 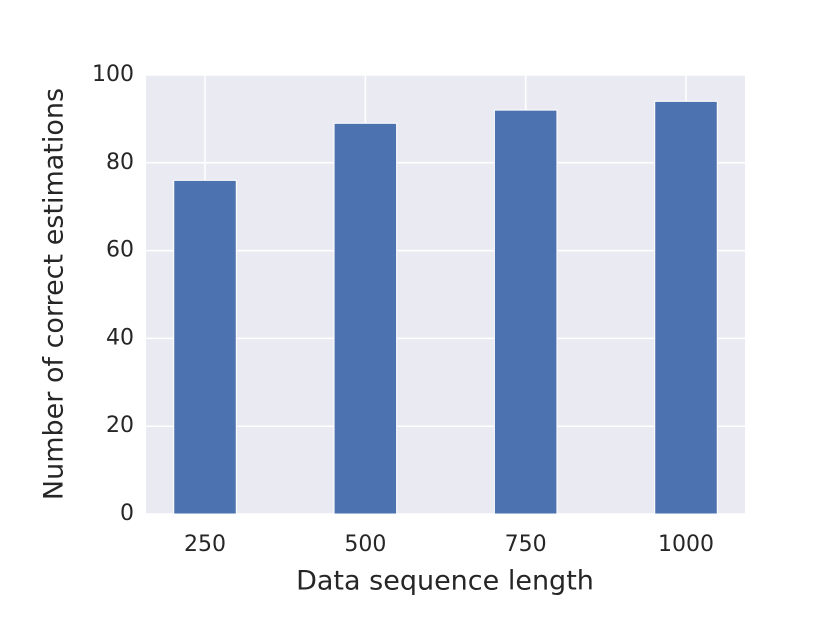 What do you see at coordinates (526, 544) in the screenshot?
I see `x-tick-label: 750` at bounding box center [526, 544].